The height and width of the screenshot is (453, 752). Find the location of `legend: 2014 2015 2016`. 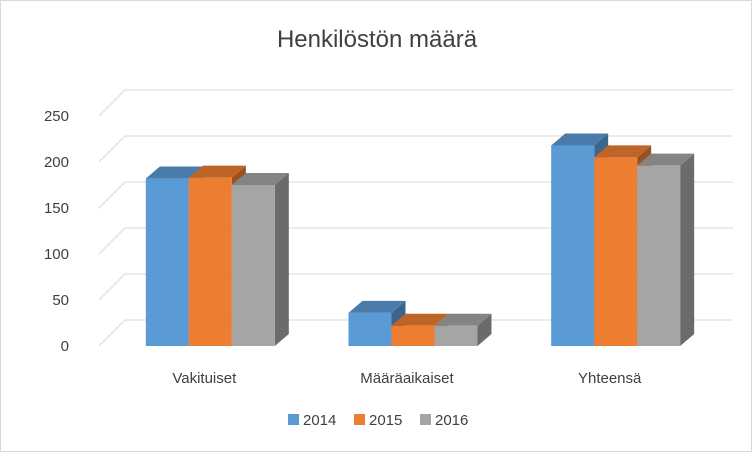

legend: 2014 2015 2016 is located at coordinates (378, 420).